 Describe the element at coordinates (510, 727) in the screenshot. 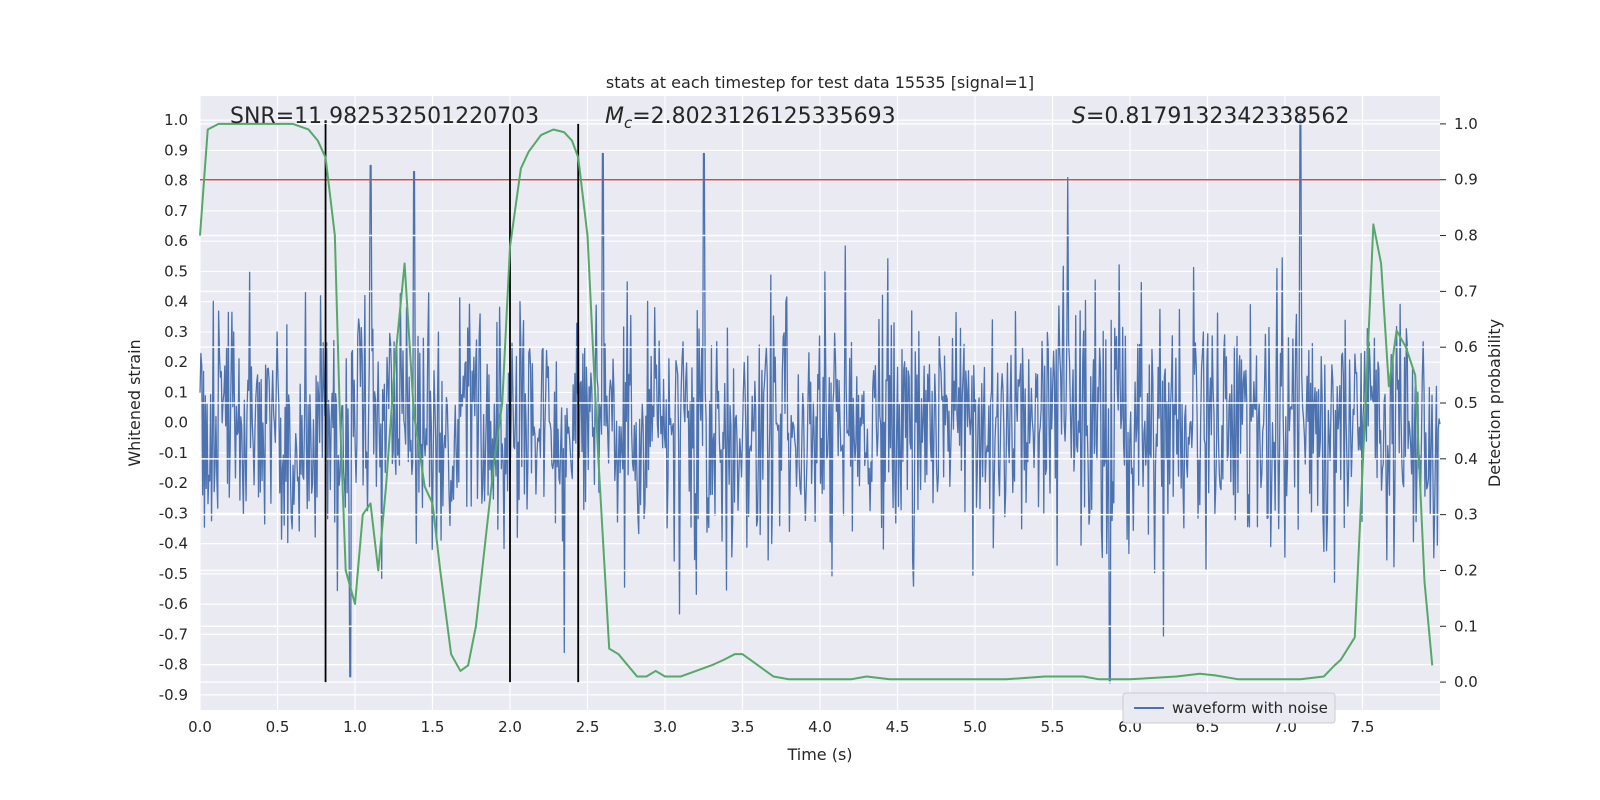

I see `x-tick-label: 2.0` at that location.